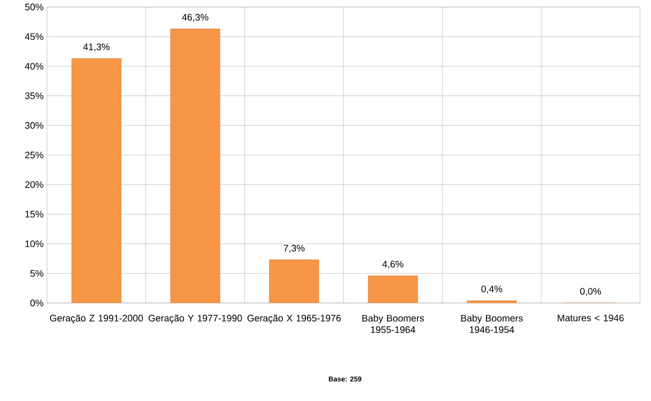 The image size is (651, 401). What do you see at coordinates (96, 47) in the screenshot?
I see `data-label: 41,3%` at bounding box center [96, 47].